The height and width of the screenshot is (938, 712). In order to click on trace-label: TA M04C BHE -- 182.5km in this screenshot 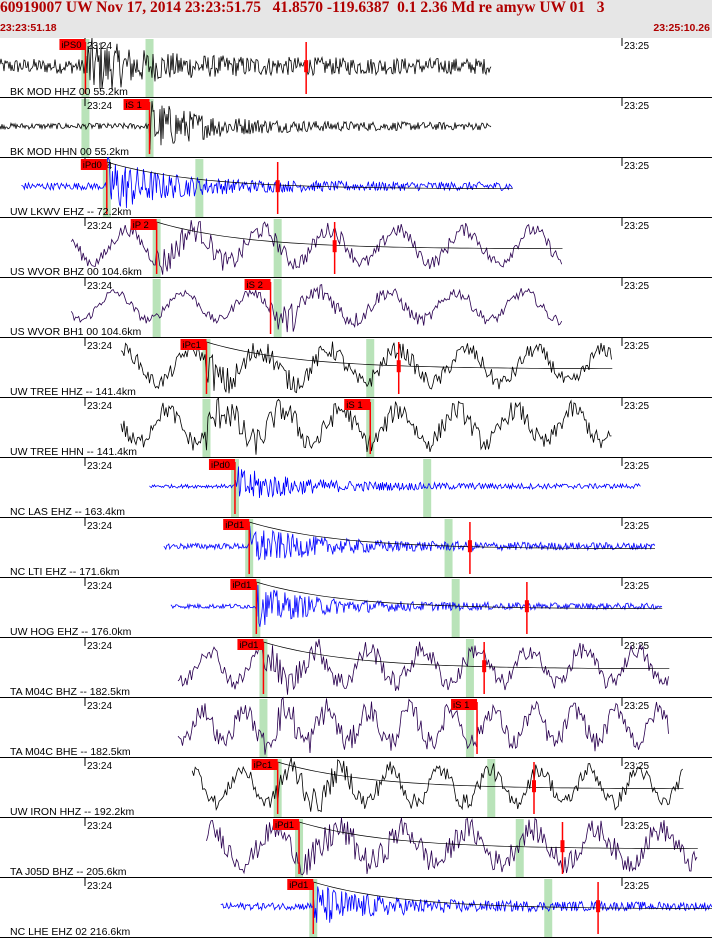, I will do `click(70, 752)`.